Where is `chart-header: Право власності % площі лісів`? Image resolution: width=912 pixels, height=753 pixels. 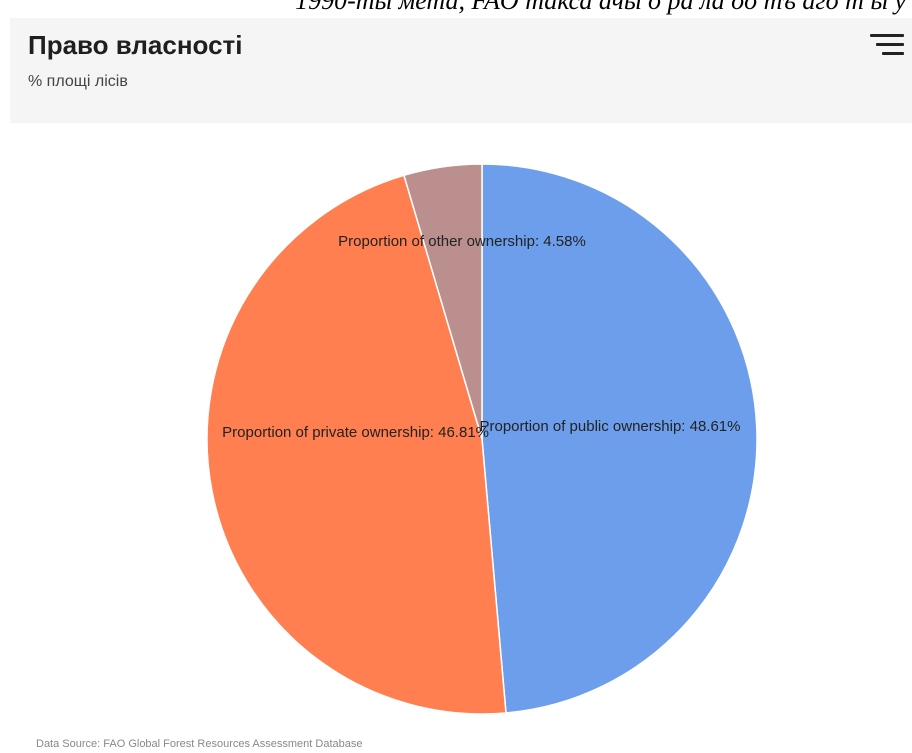 chart-header: Право власності % площі лісів is located at coordinates (461, 70).